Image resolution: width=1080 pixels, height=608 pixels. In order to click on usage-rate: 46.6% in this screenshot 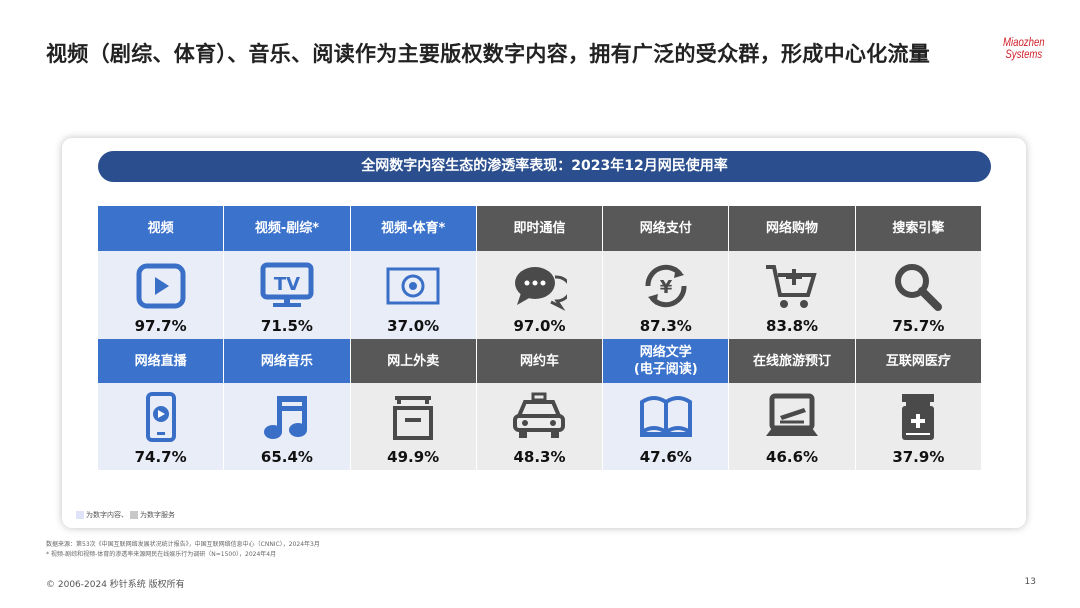, I will do `click(792, 457)`.